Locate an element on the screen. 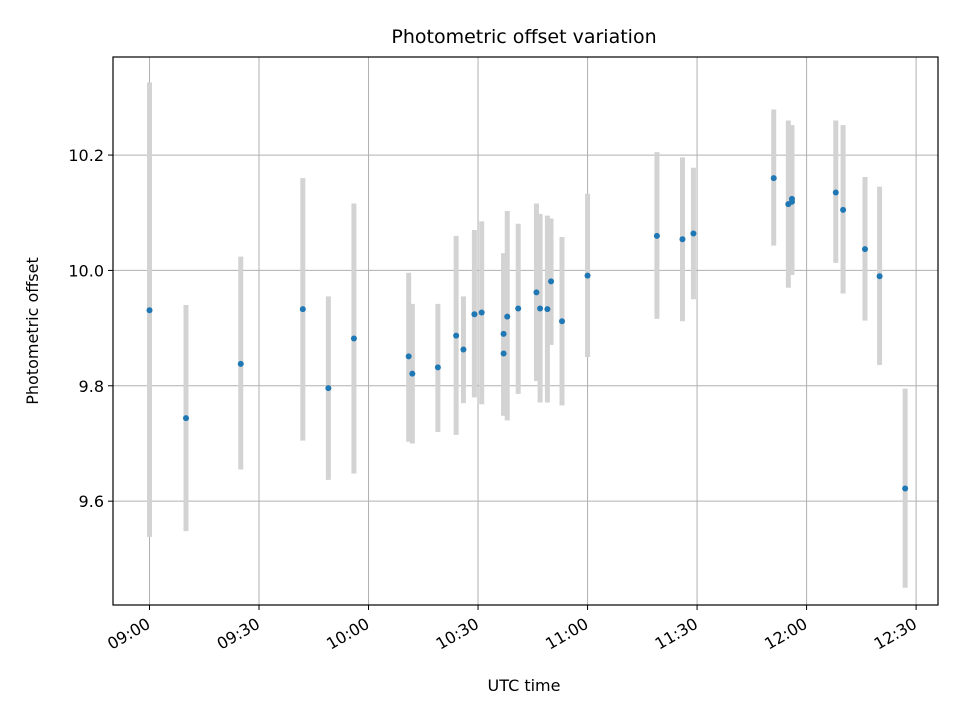 This screenshot has height=720, width=960. y-tick-label: 10.2 is located at coordinates (86, 155).